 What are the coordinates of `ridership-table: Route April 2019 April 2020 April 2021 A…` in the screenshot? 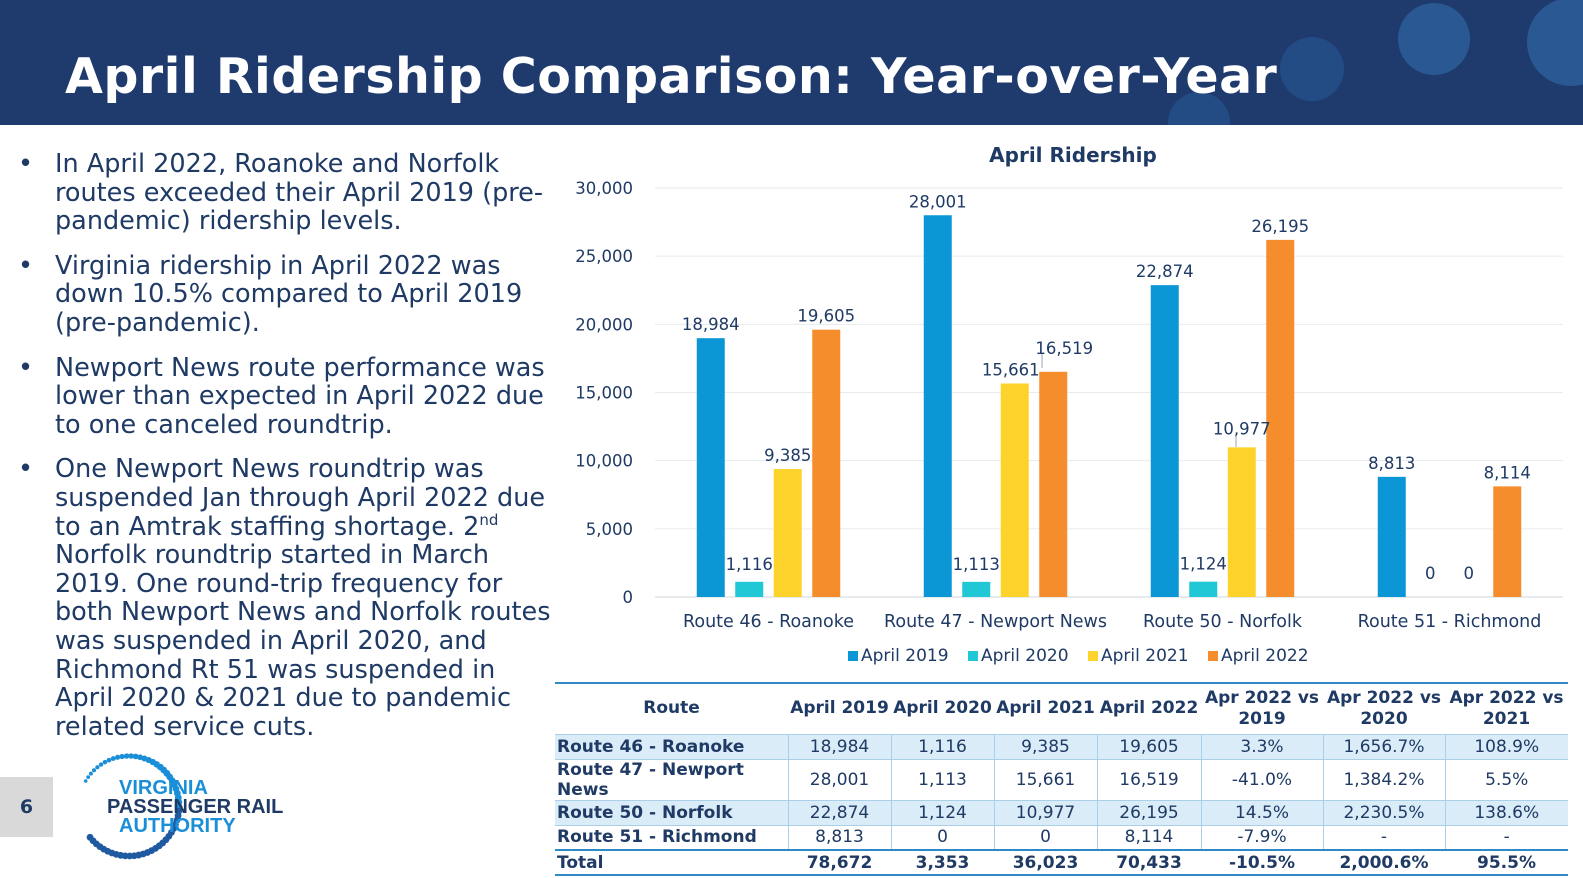 It's located at (1061, 779).